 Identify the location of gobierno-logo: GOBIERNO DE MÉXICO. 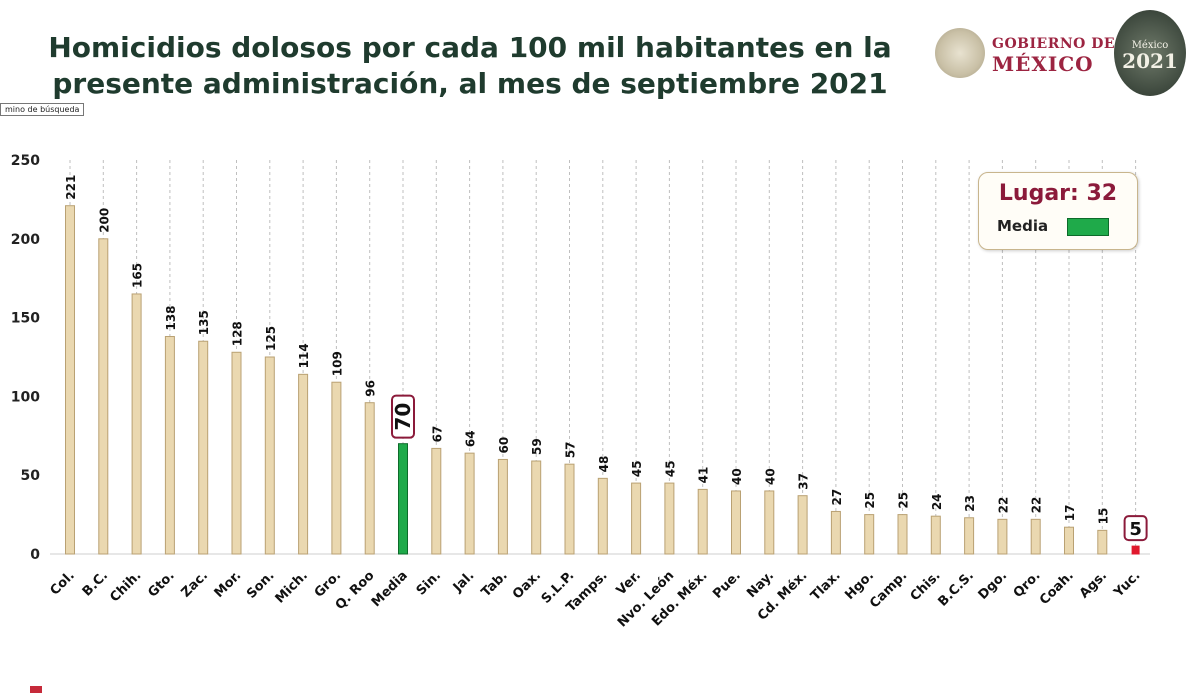
(1053, 56).